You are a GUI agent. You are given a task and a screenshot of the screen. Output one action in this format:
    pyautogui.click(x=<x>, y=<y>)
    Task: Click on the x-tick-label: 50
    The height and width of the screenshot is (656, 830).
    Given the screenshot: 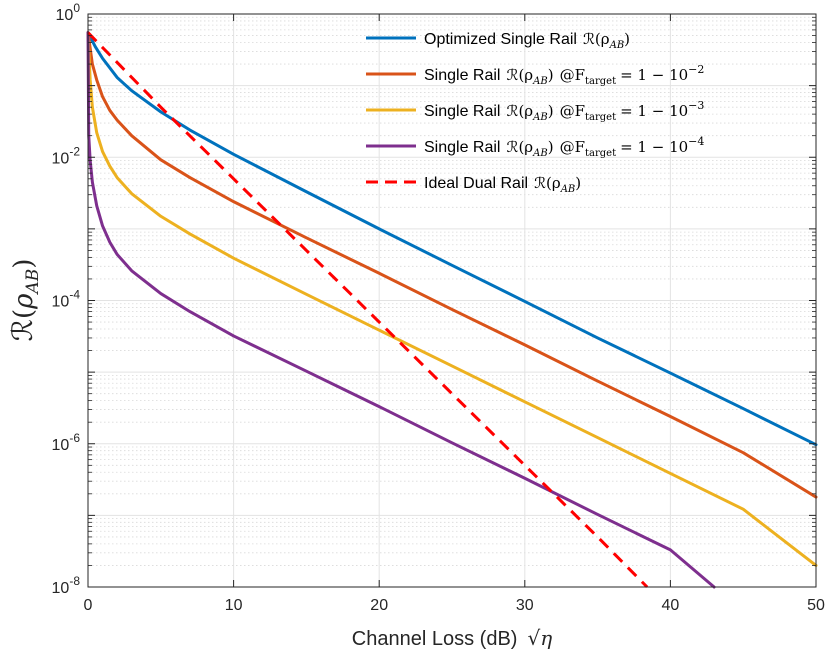 What is the action you would take?
    pyautogui.click(x=816, y=605)
    